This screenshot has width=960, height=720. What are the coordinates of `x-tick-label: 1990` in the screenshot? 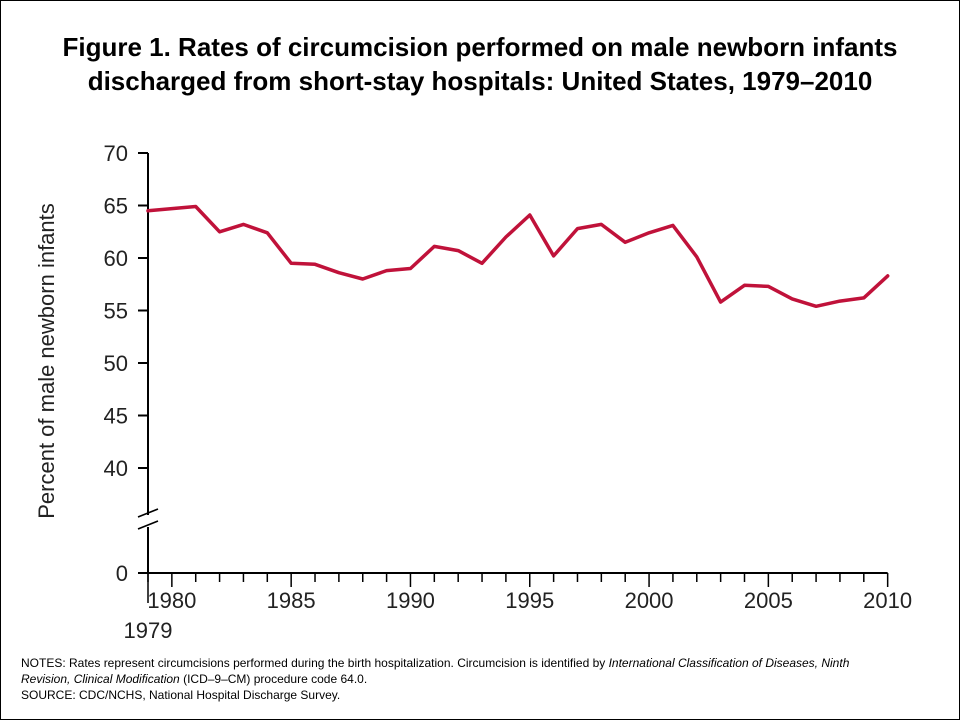 It's located at (410, 600).